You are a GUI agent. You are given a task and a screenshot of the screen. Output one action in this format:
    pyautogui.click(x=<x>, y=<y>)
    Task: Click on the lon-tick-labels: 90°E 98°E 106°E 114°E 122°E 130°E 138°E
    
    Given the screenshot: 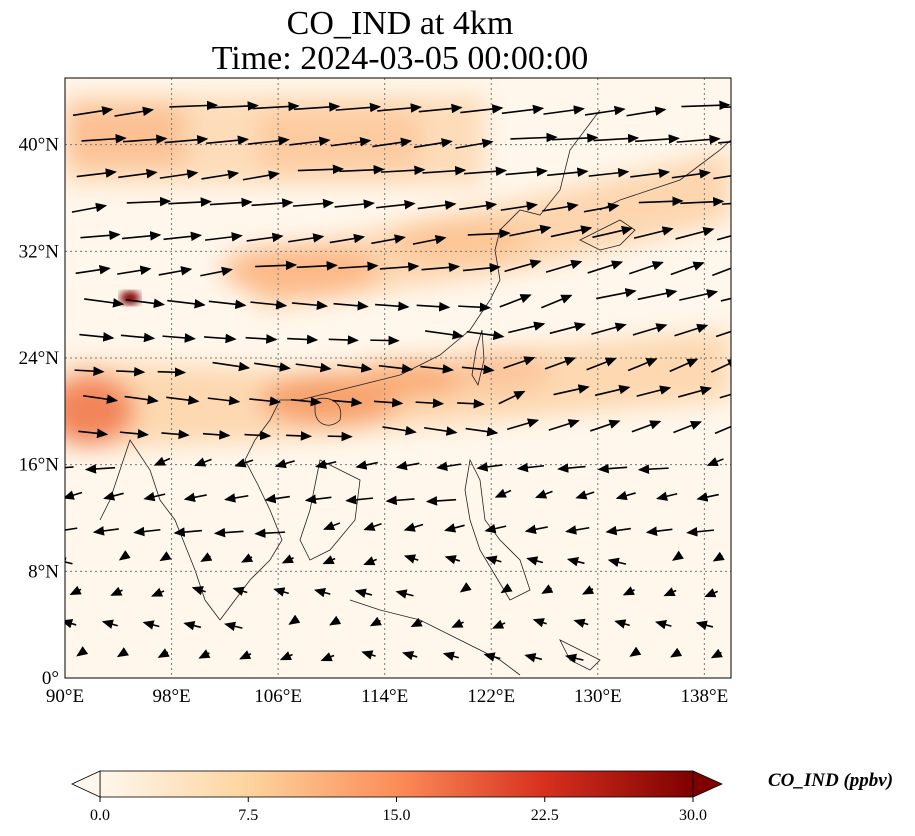 What is the action you would take?
    pyautogui.click(x=387, y=696)
    